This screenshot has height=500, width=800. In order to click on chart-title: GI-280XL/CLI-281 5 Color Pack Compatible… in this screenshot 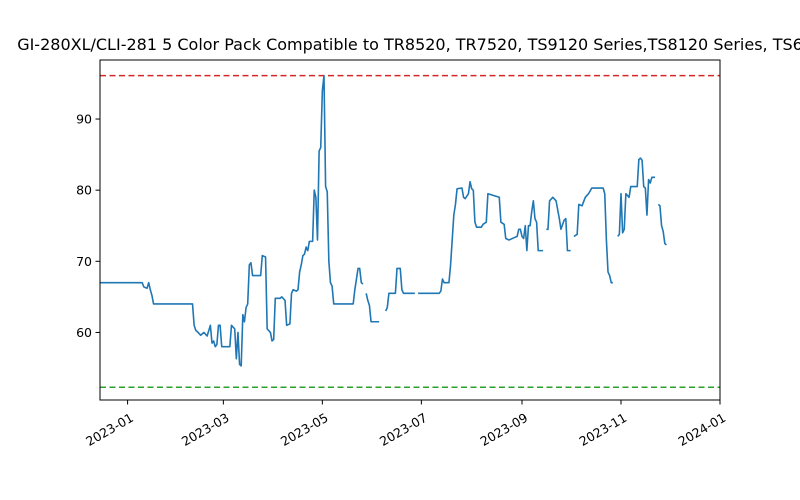, I will do `click(408, 44)`.